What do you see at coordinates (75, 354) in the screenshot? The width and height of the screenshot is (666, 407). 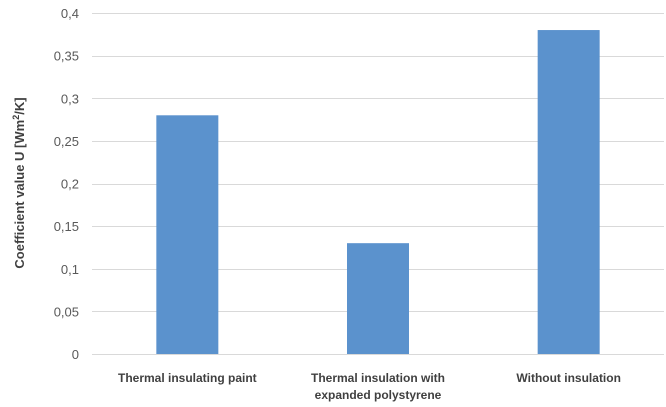 I see `y-tick-label: 0` at bounding box center [75, 354].